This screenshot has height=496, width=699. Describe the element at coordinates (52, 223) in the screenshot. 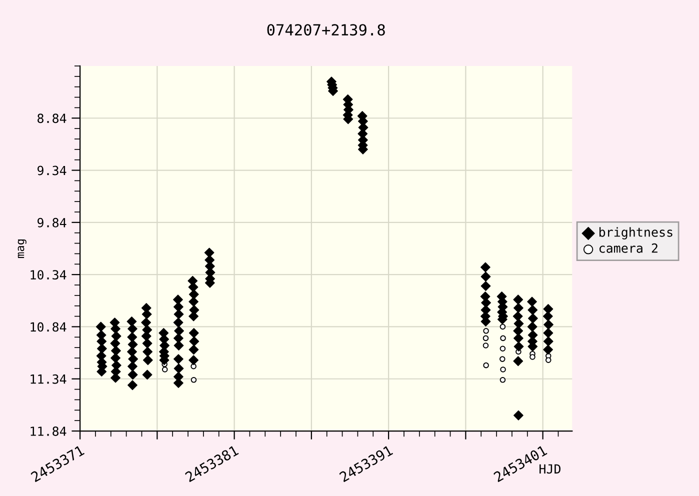

I see `y-tick-label: 9.84` at that location.